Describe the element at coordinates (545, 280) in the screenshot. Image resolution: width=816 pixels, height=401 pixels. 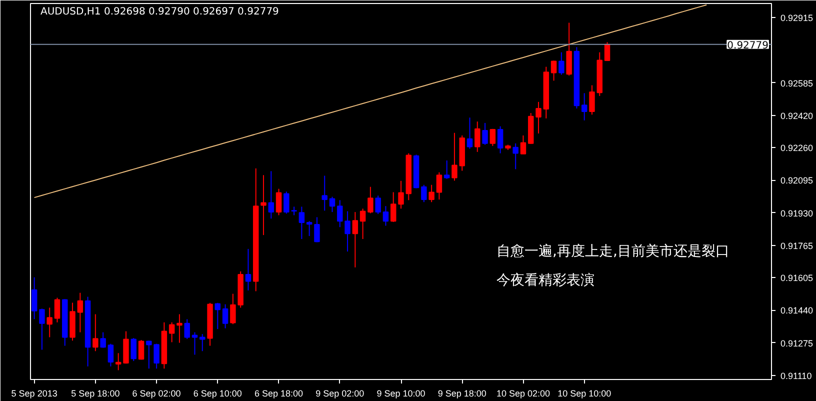
I see `annotation: 今夜看精彩表演` at that location.